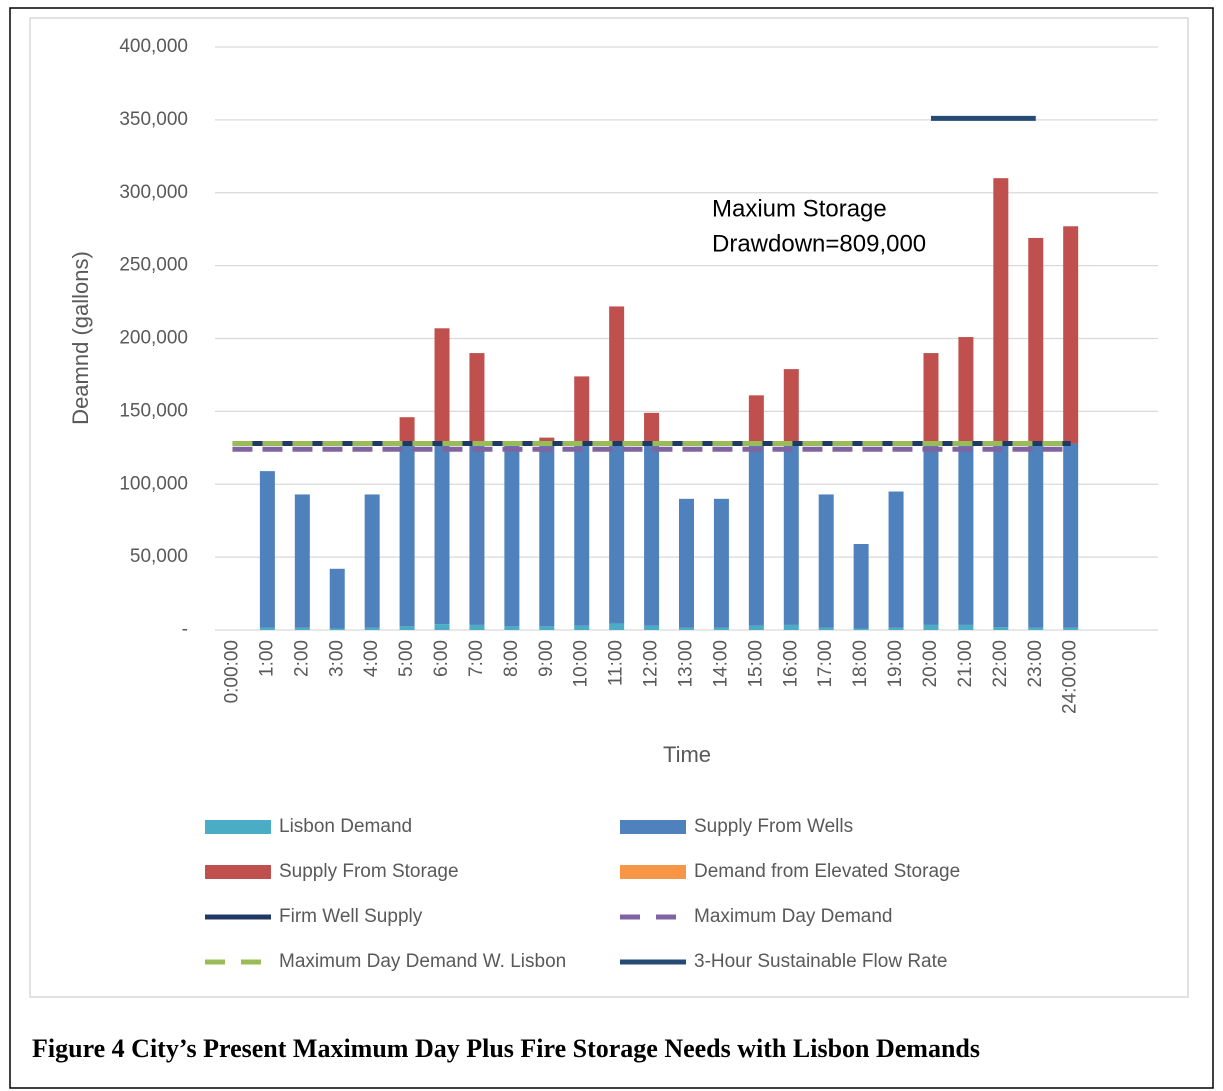 The height and width of the screenshot is (1091, 1223). What do you see at coordinates (80, 338) in the screenshot?
I see `y-axis-title: Deamnd (gallons)` at bounding box center [80, 338].